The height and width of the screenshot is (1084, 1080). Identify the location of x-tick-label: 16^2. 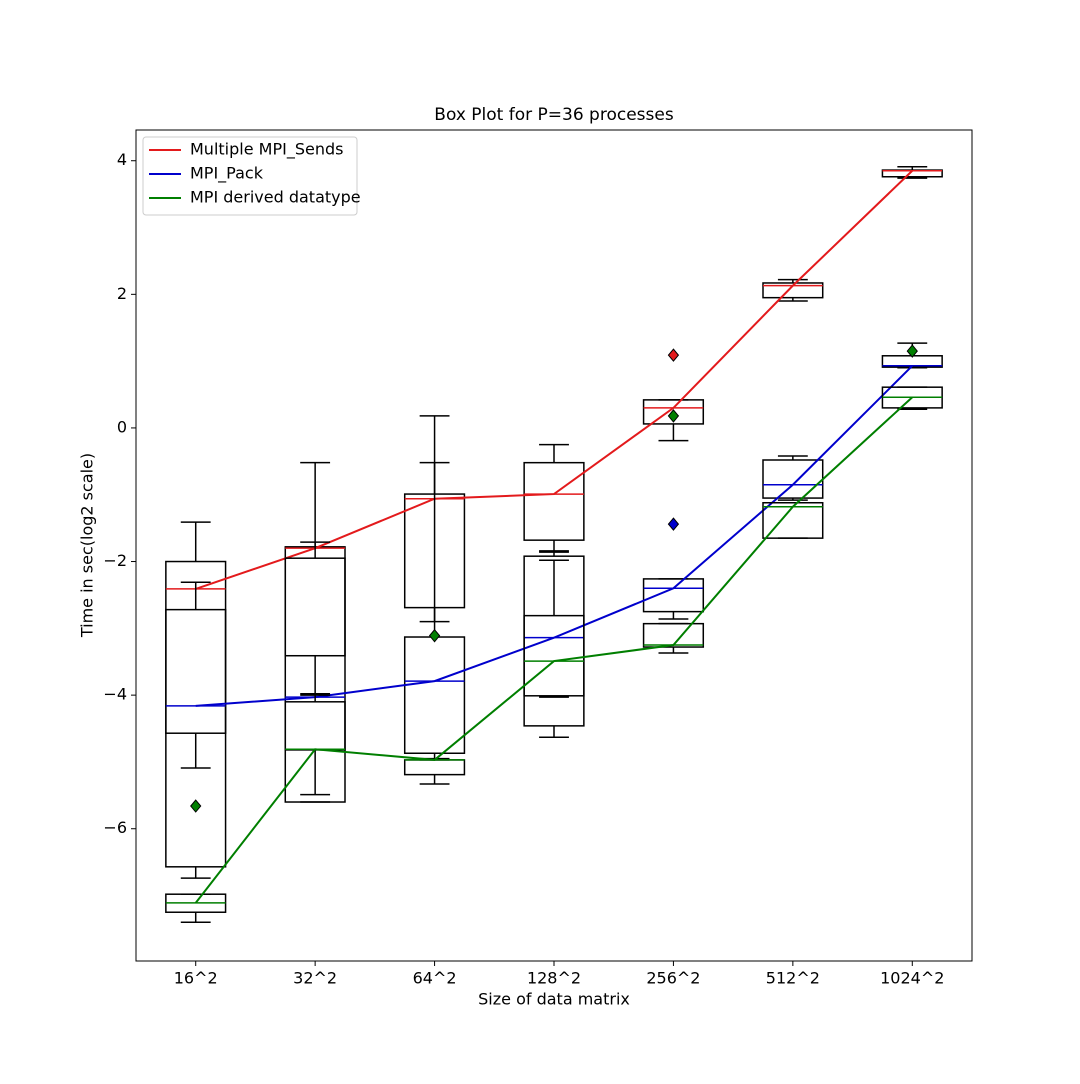
(196, 978).